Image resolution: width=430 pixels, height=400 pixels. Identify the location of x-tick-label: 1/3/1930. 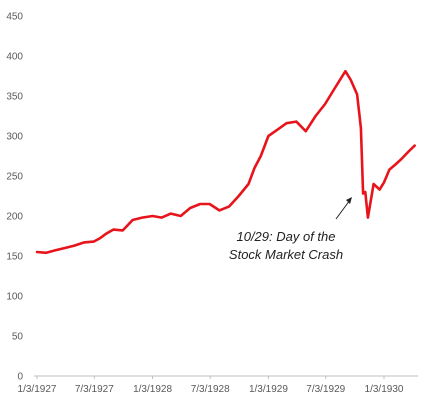
(384, 389).